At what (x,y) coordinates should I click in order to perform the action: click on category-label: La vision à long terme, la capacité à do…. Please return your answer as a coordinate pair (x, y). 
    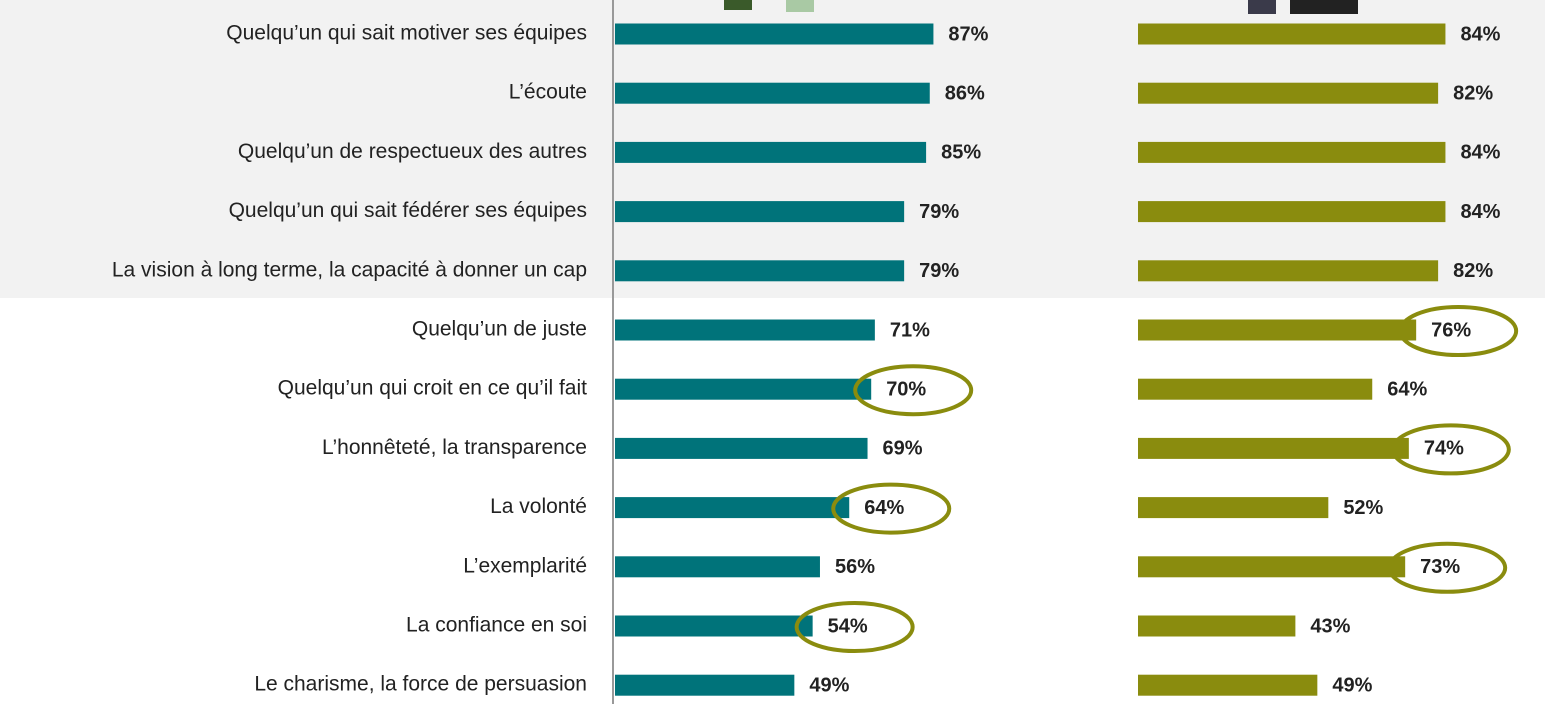
    Looking at the image, I should click on (349, 269).